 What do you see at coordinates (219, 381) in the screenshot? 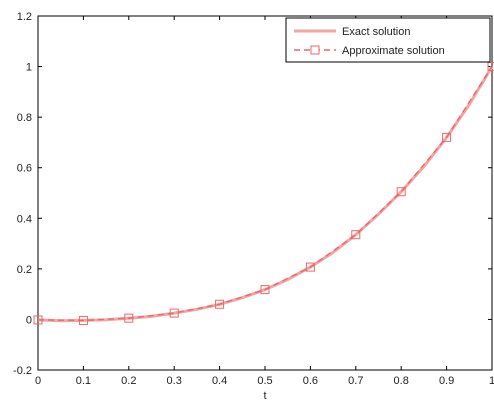
I see `x-tick-label: 0.4` at bounding box center [219, 381].